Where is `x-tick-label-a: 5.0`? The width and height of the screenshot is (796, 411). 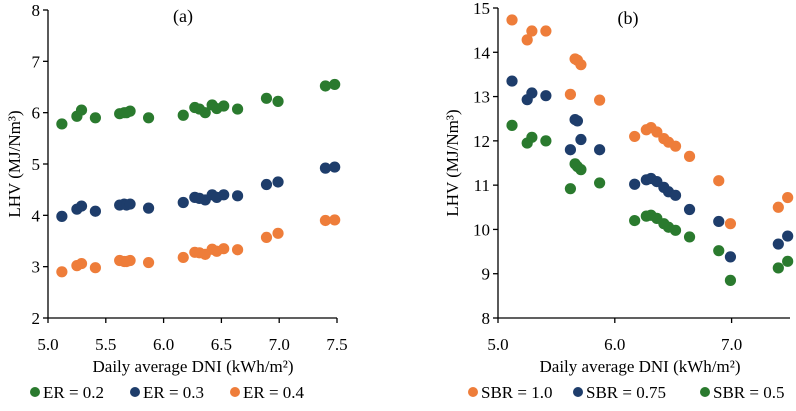 x-tick-label-a: 5.0 is located at coordinates (47, 344).